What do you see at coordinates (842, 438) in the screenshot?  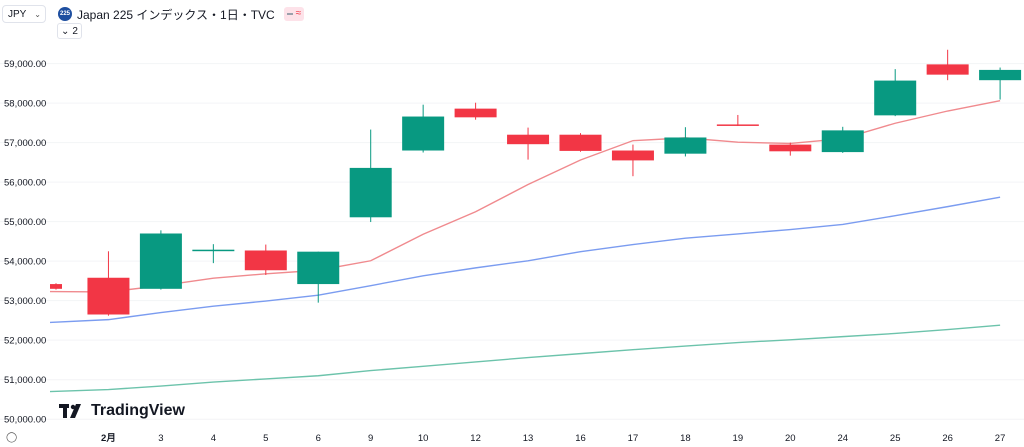 I see `x-tick-label: 24` at bounding box center [842, 438].